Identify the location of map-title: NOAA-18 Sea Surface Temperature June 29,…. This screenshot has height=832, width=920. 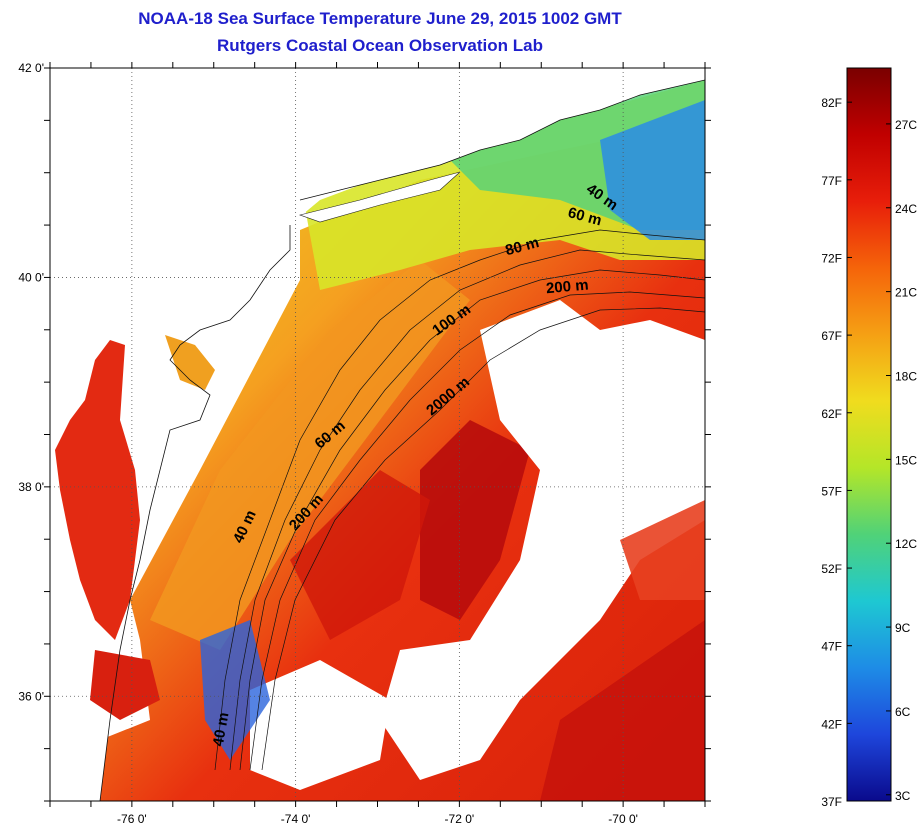
(380, 18).